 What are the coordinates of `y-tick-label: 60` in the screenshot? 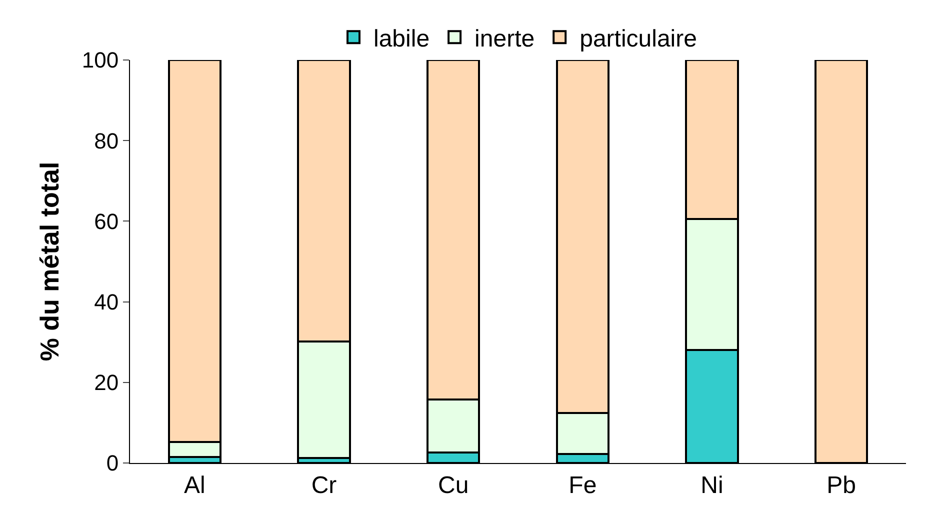 It's located at (106, 221).